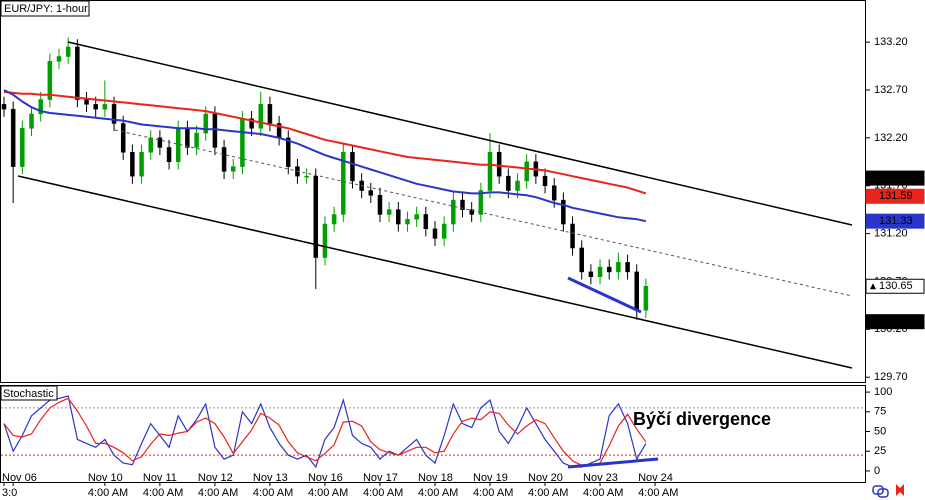  Describe the element at coordinates (490, 478) in the screenshot. I see `x-tick-label: Nov 19` at that location.